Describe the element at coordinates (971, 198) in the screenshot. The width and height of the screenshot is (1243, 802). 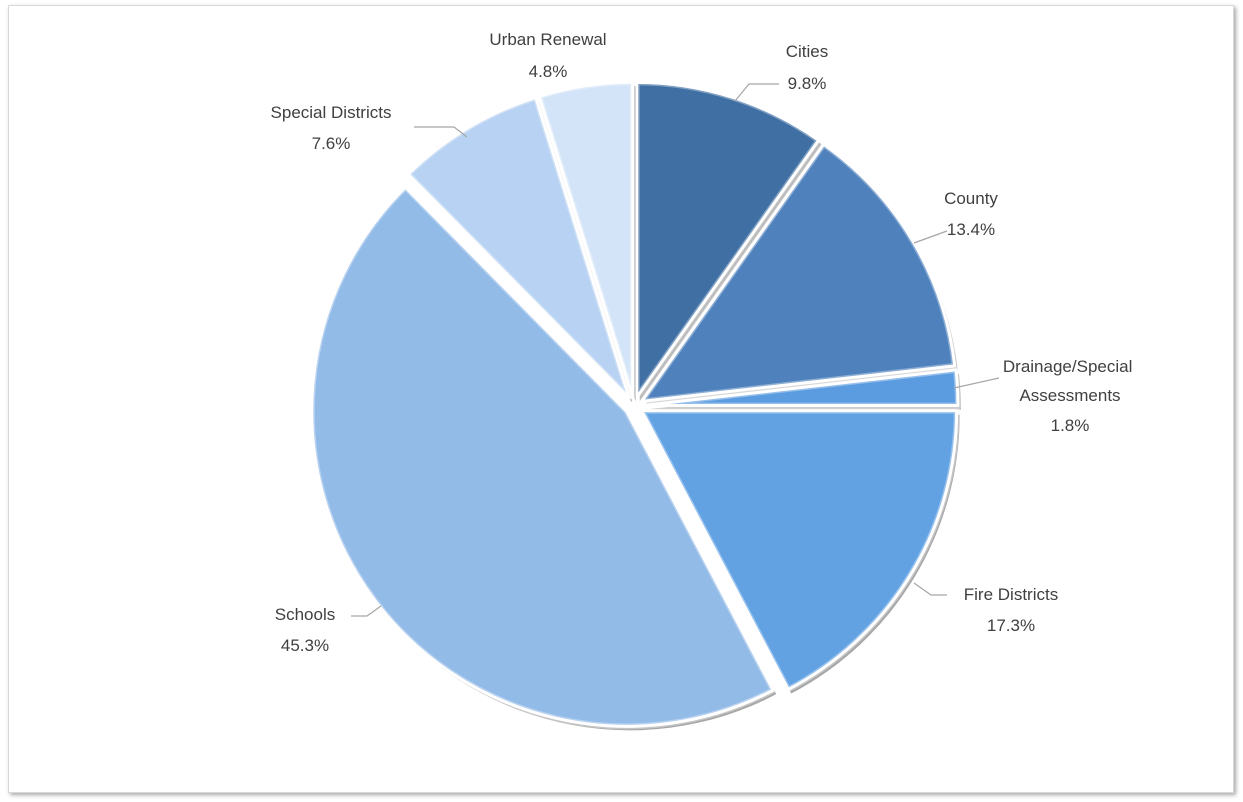
I see `label-county-name: County` at that location.